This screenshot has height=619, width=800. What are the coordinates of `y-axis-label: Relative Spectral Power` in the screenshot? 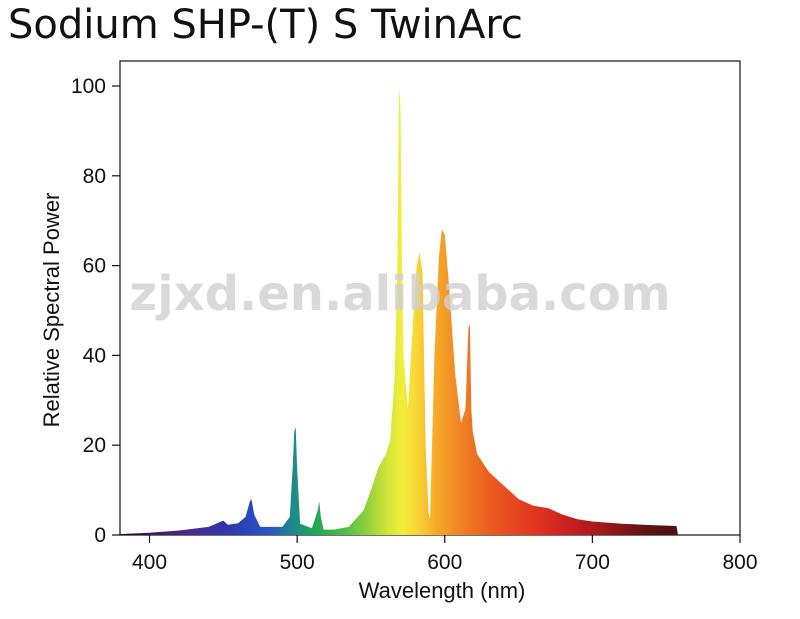 It's located at (51, 310).